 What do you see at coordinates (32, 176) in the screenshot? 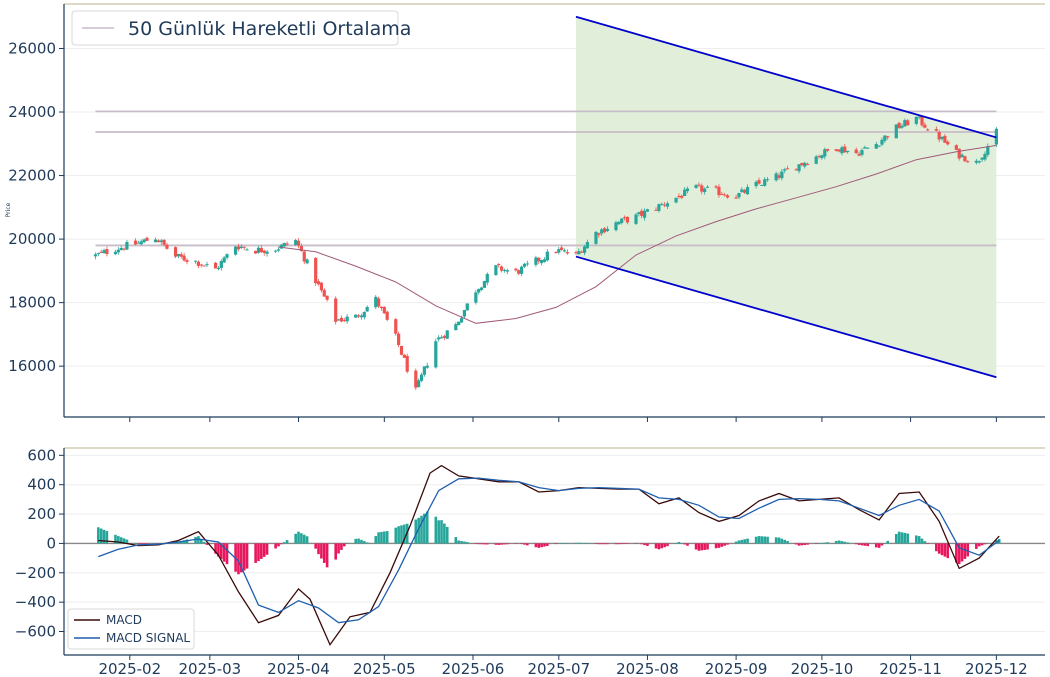
I see `price-y-tick-label: 22000` at bounding box center [32, 176].